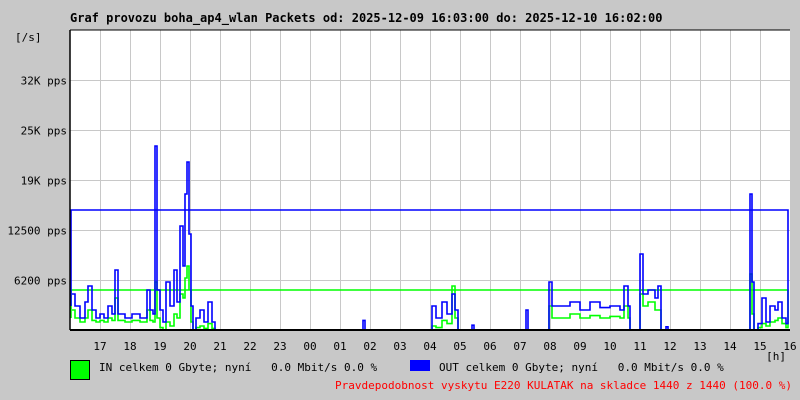  Describe the element at coordinates (699, 346) in the screenshot. I see `x-tick-label: 13` at that location.